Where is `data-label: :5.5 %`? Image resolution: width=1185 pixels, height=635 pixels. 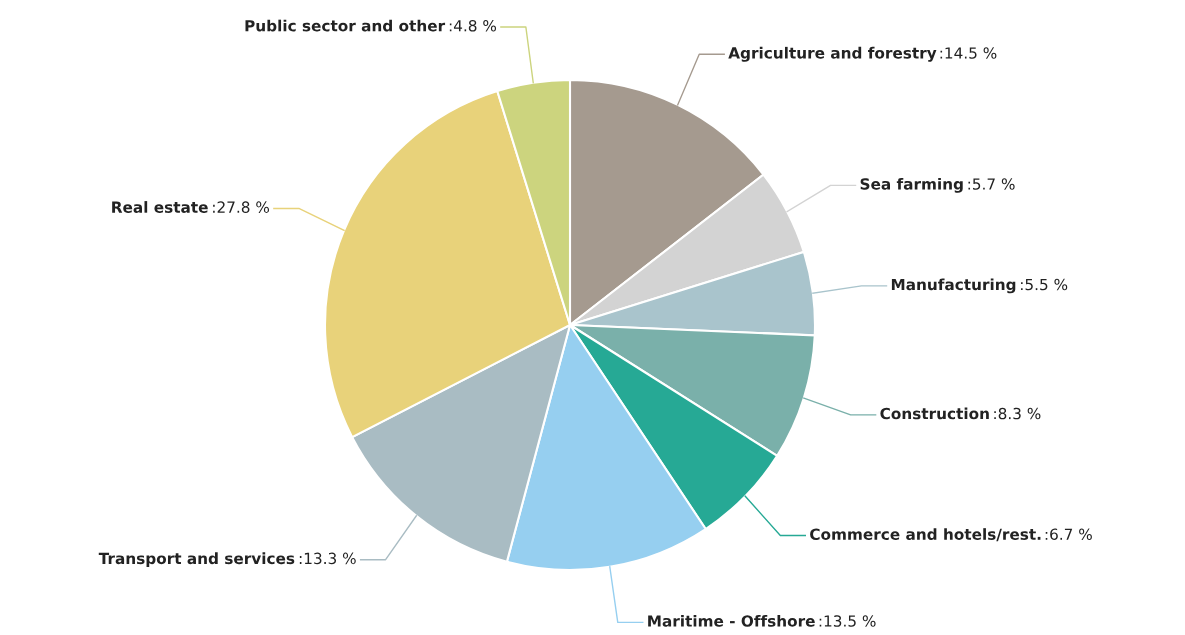
data-label: :5.5 % is located at coordinates (1044, 284).